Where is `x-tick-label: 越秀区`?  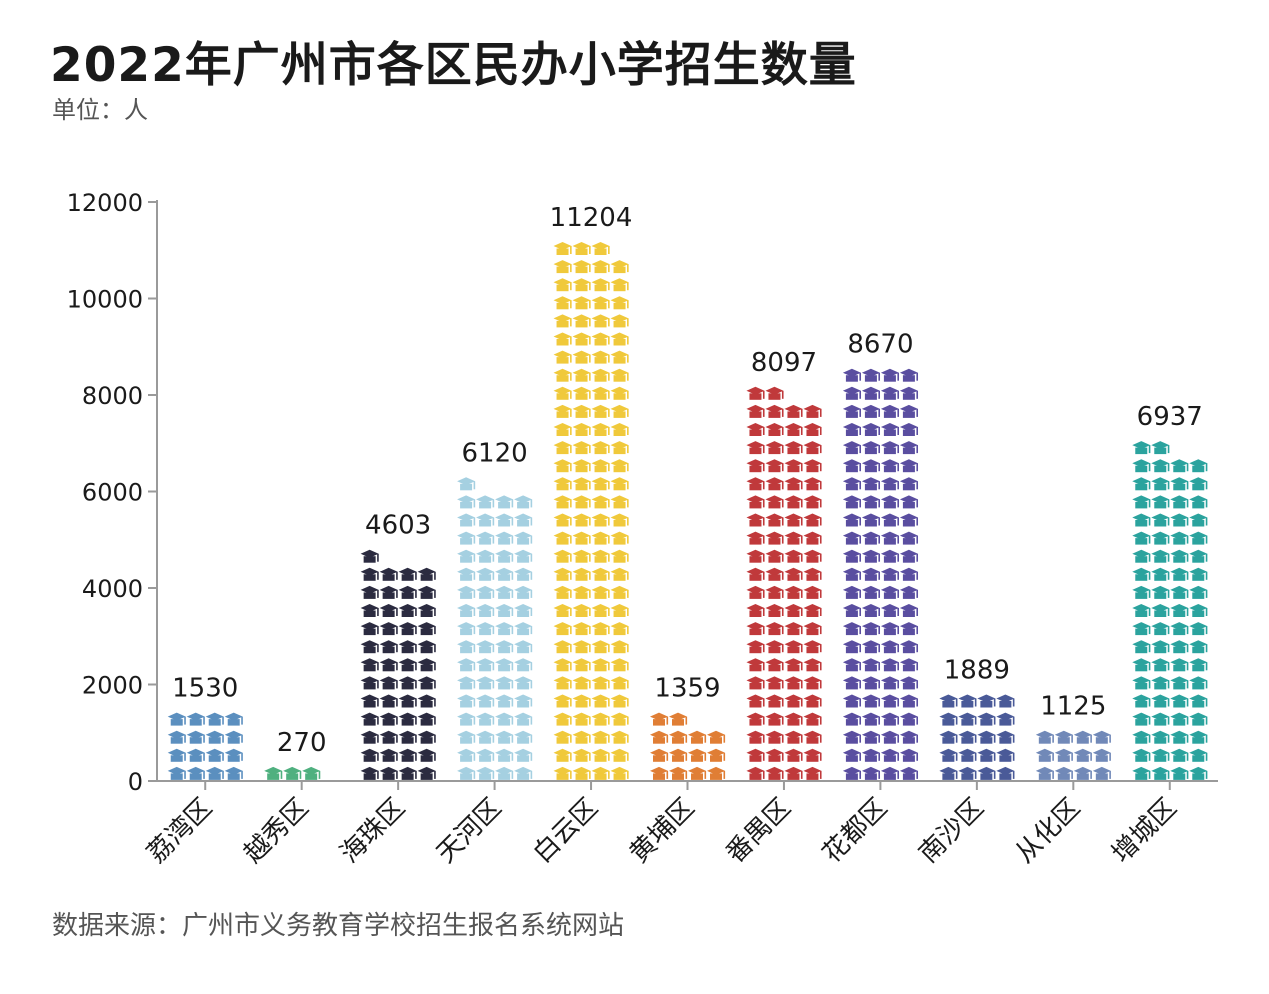 x-tick-label: 越秀区 is located at coordinates (276, 831).